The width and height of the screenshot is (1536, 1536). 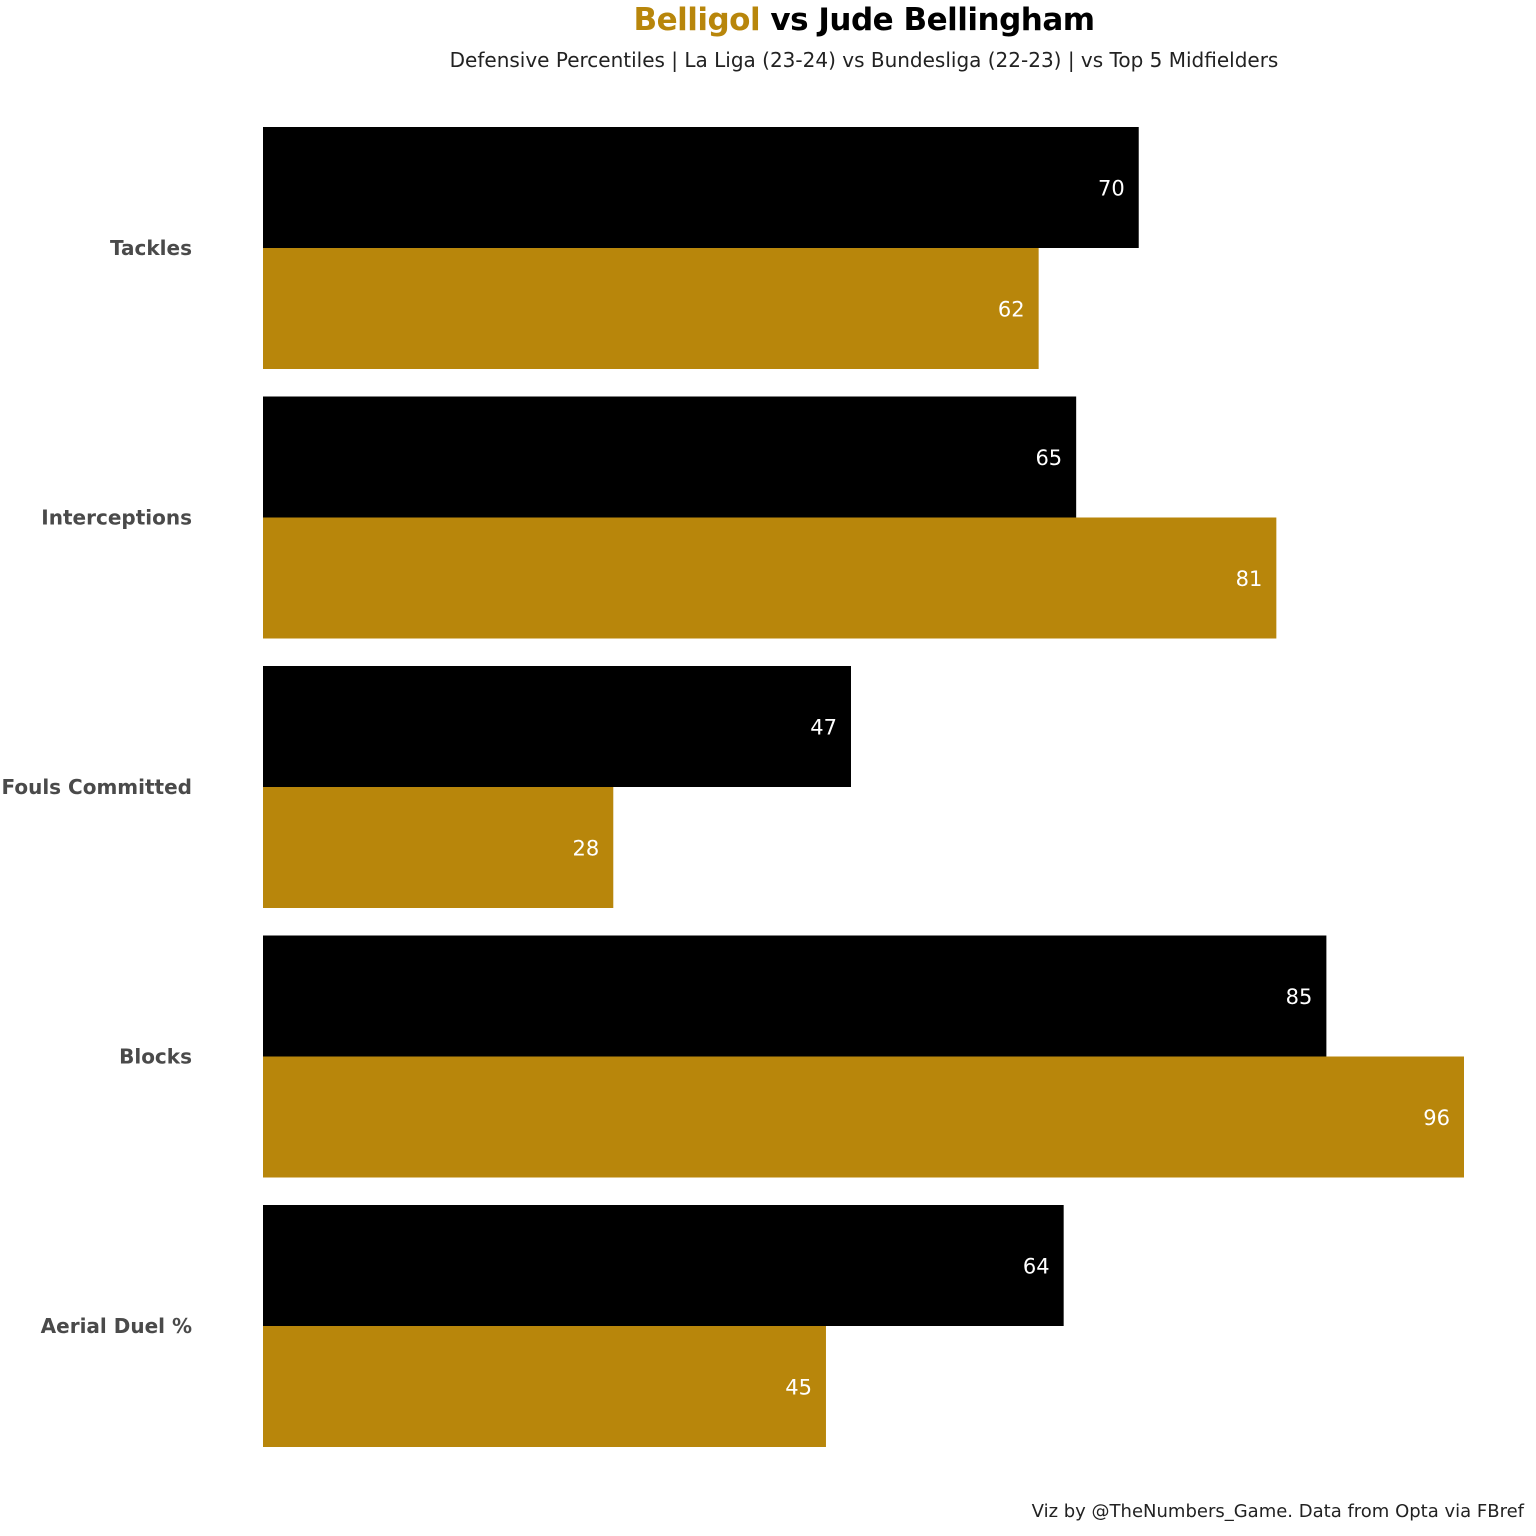 I want to click on data-label: 62, so click(x=1011, y=310).